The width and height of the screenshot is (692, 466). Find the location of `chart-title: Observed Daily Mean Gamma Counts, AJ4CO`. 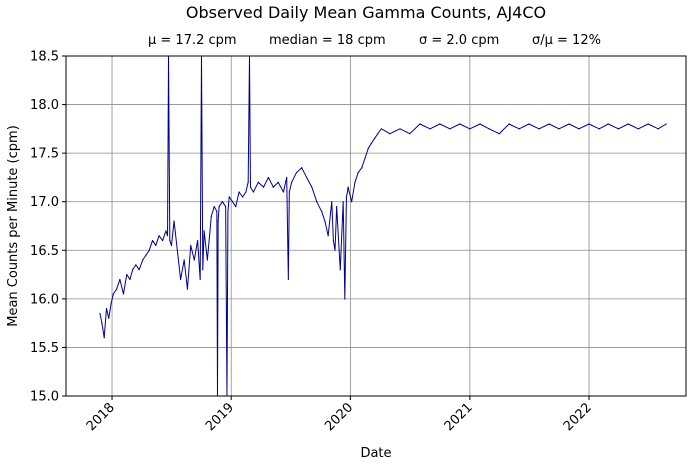

chart-title: Observed Daily Mean Gamma Counts, AJ4CO is located at coordinates (366, 12).